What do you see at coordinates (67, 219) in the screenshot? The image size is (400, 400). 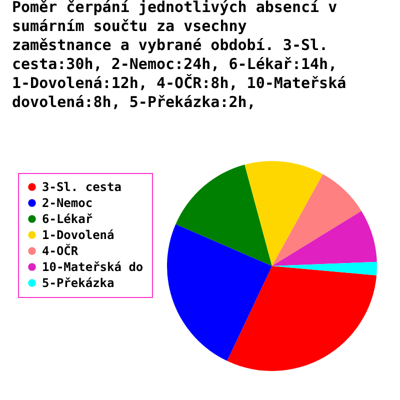 I see `legend-label: 6-Lékař` at bounding box center [67, 219].